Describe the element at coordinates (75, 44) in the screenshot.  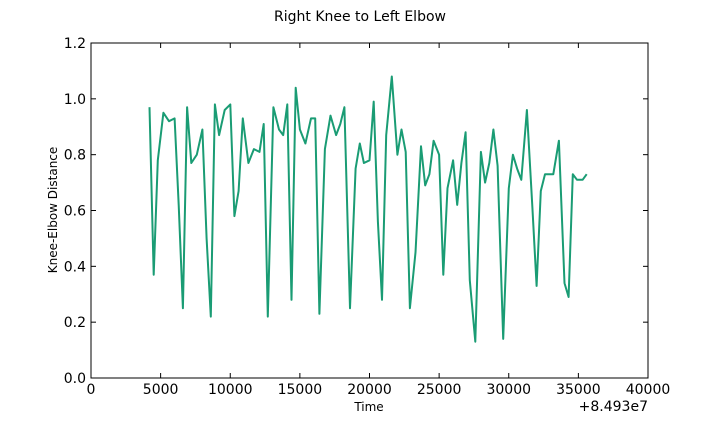
I see `y-tick-label: 1.2` at that location.